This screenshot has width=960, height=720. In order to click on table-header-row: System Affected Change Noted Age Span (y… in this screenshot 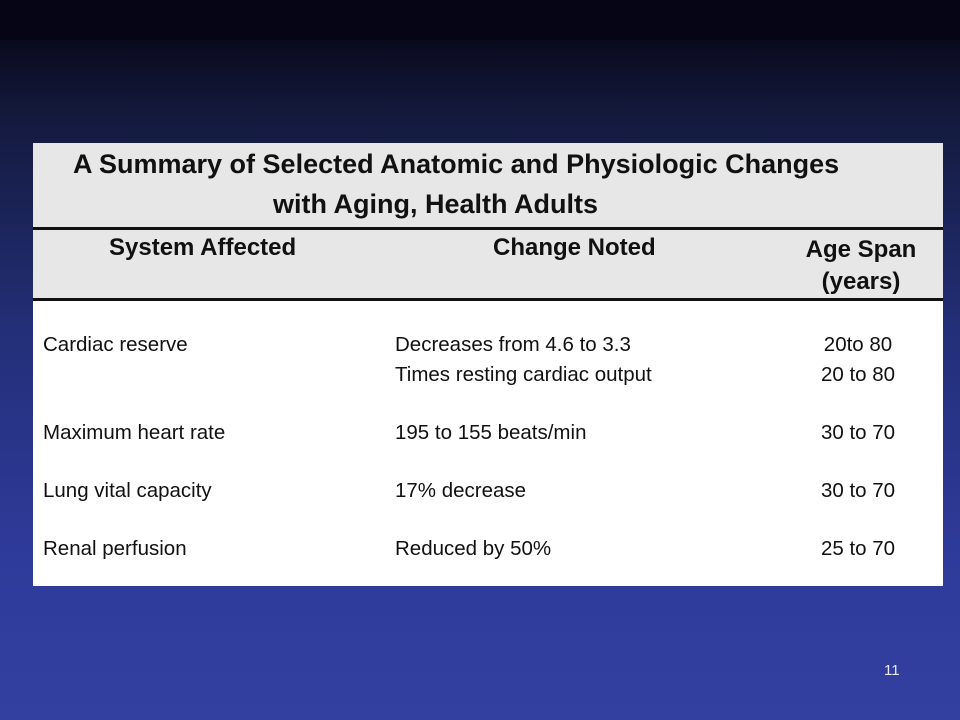, I will do `click(488, 264)`.